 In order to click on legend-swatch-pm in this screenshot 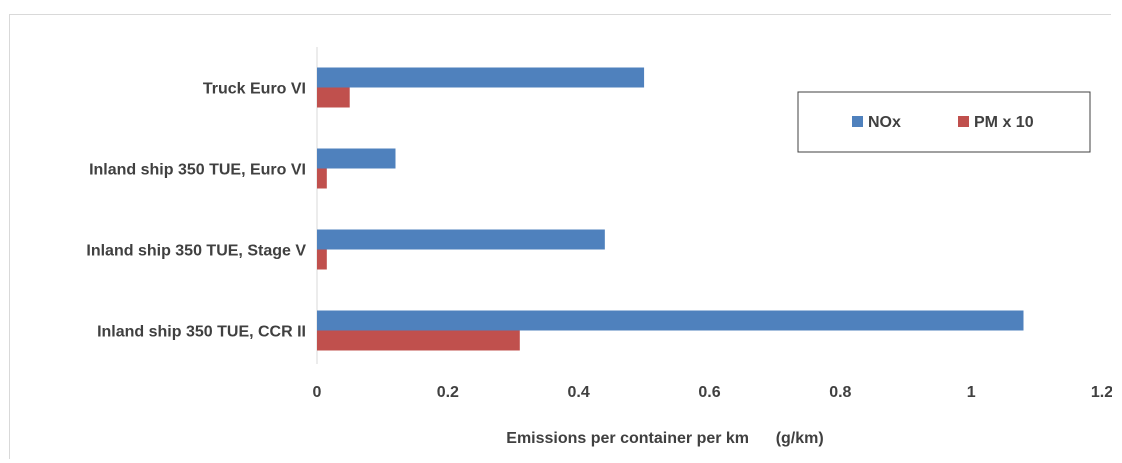, I will do `click(963, 121)`.